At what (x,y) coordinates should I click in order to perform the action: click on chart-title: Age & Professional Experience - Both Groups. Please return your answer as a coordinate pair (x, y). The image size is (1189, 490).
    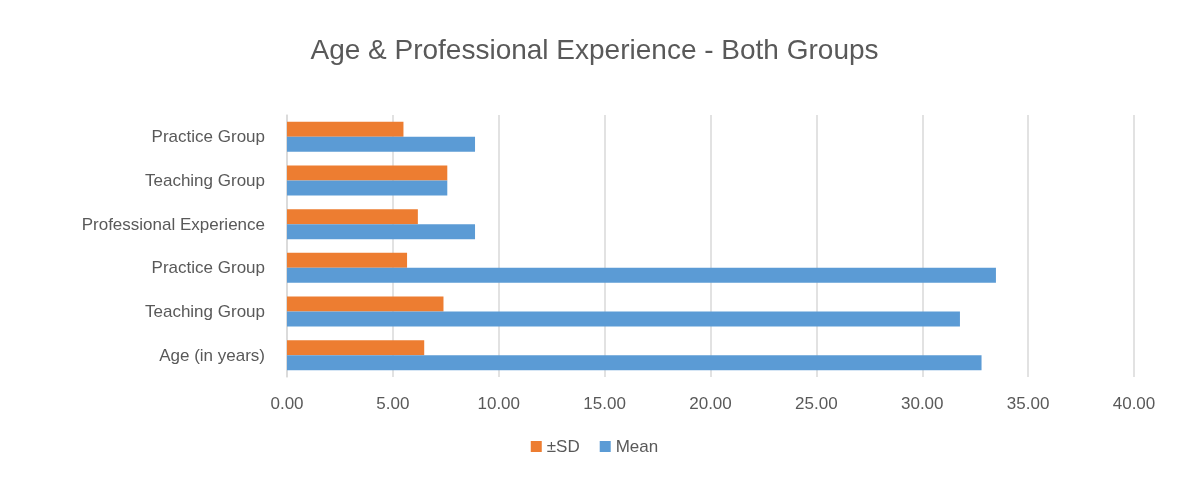
    Looking at the image, I should click on (594, 49).